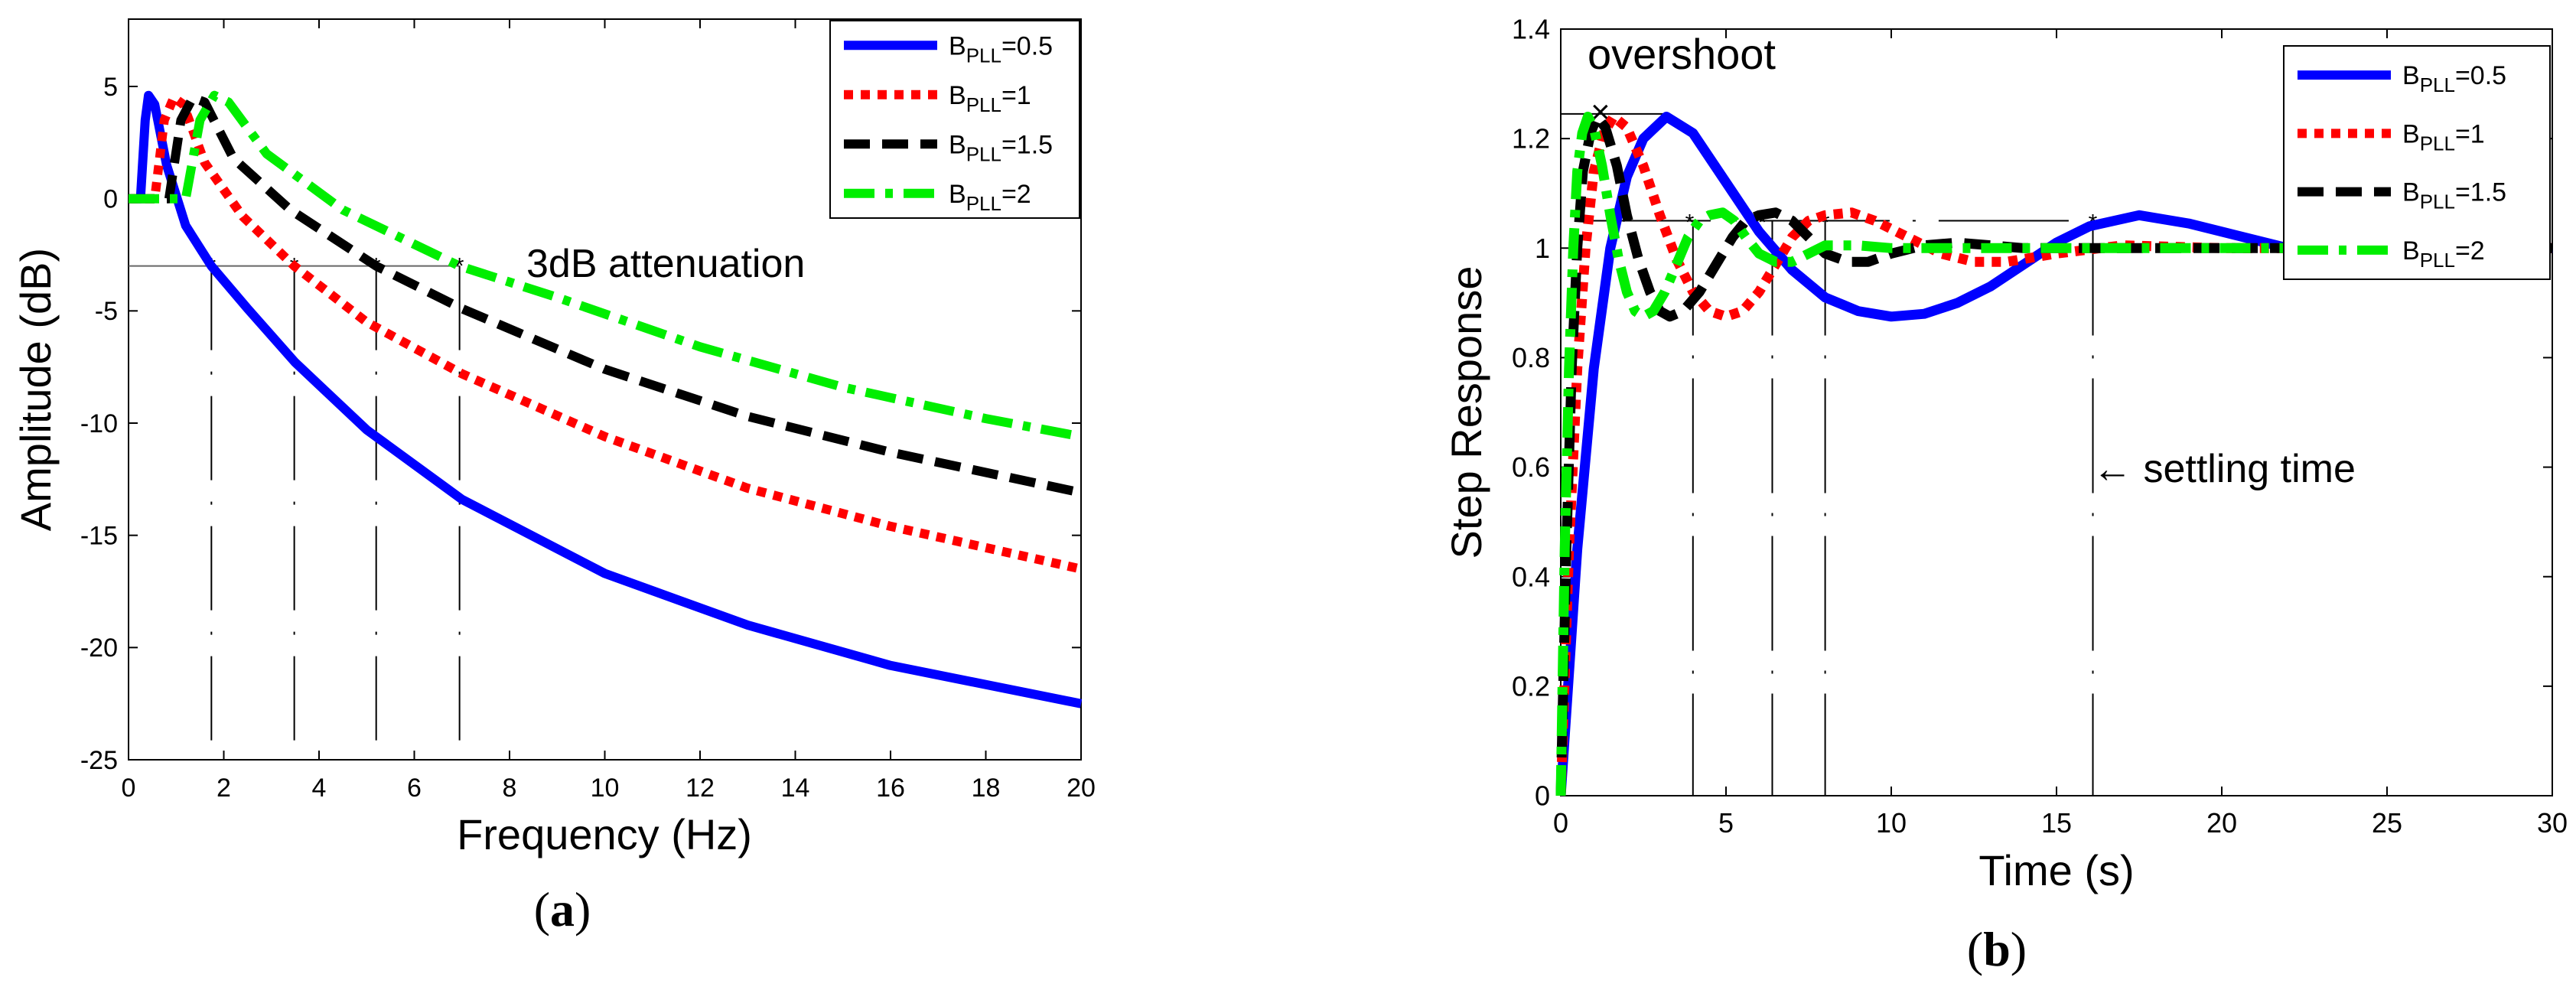 This screenshot has width=2576, height=1000. Describe the element at coordinates (111, 87) in the screenshot. I see `chart-a-ytick-label: 5` at that location.